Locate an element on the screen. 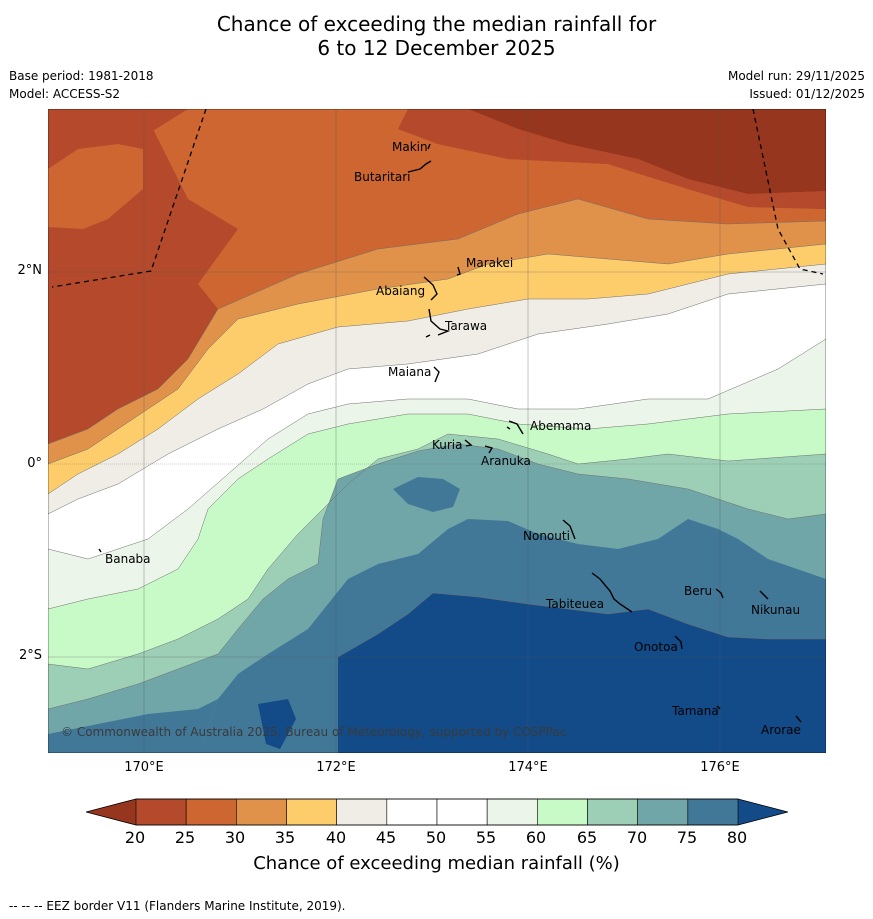 Image resolution: width=873 pixels, height=919 pixels. colorbar-tick: 70 is located at coordinates (637, 837).